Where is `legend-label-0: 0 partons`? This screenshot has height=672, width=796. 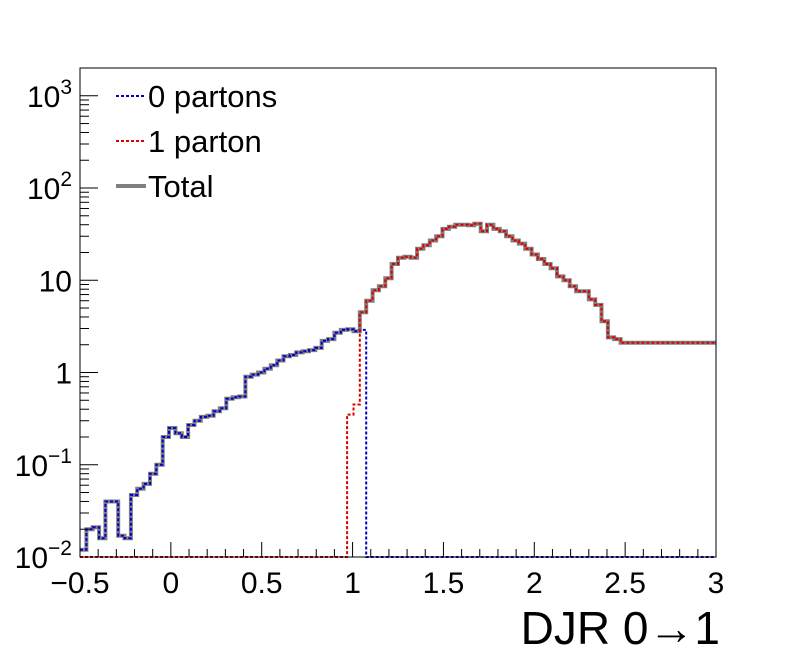 legend-label-0: 0 partons is located at coordinates (212, 96).